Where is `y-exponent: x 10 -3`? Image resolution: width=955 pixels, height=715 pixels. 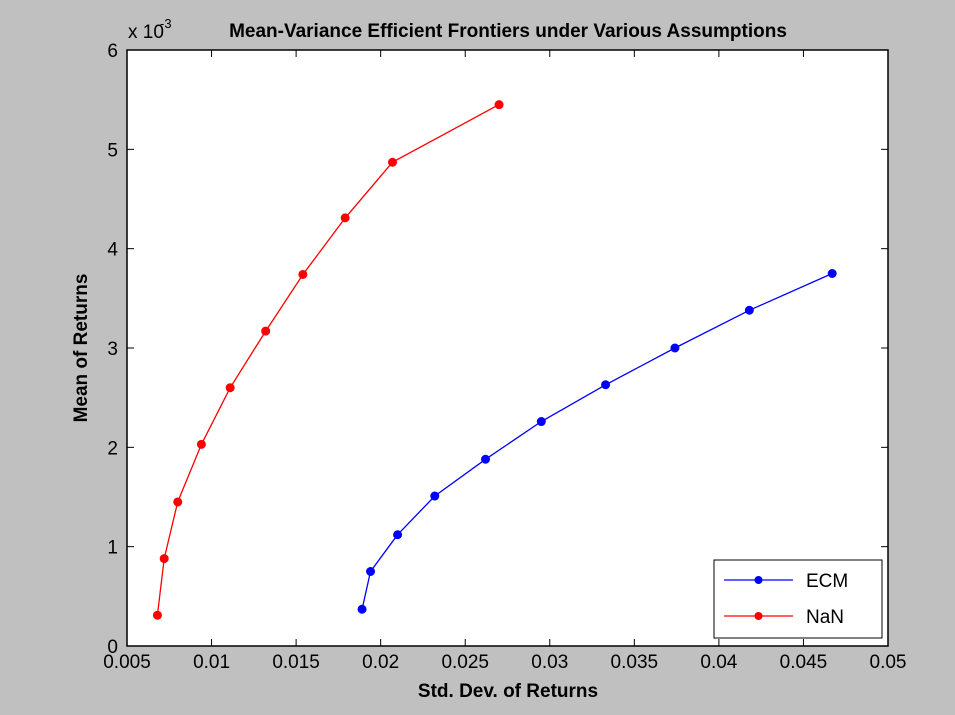
y-exponent: x 10 -3 is located at coordinates (150, 29).